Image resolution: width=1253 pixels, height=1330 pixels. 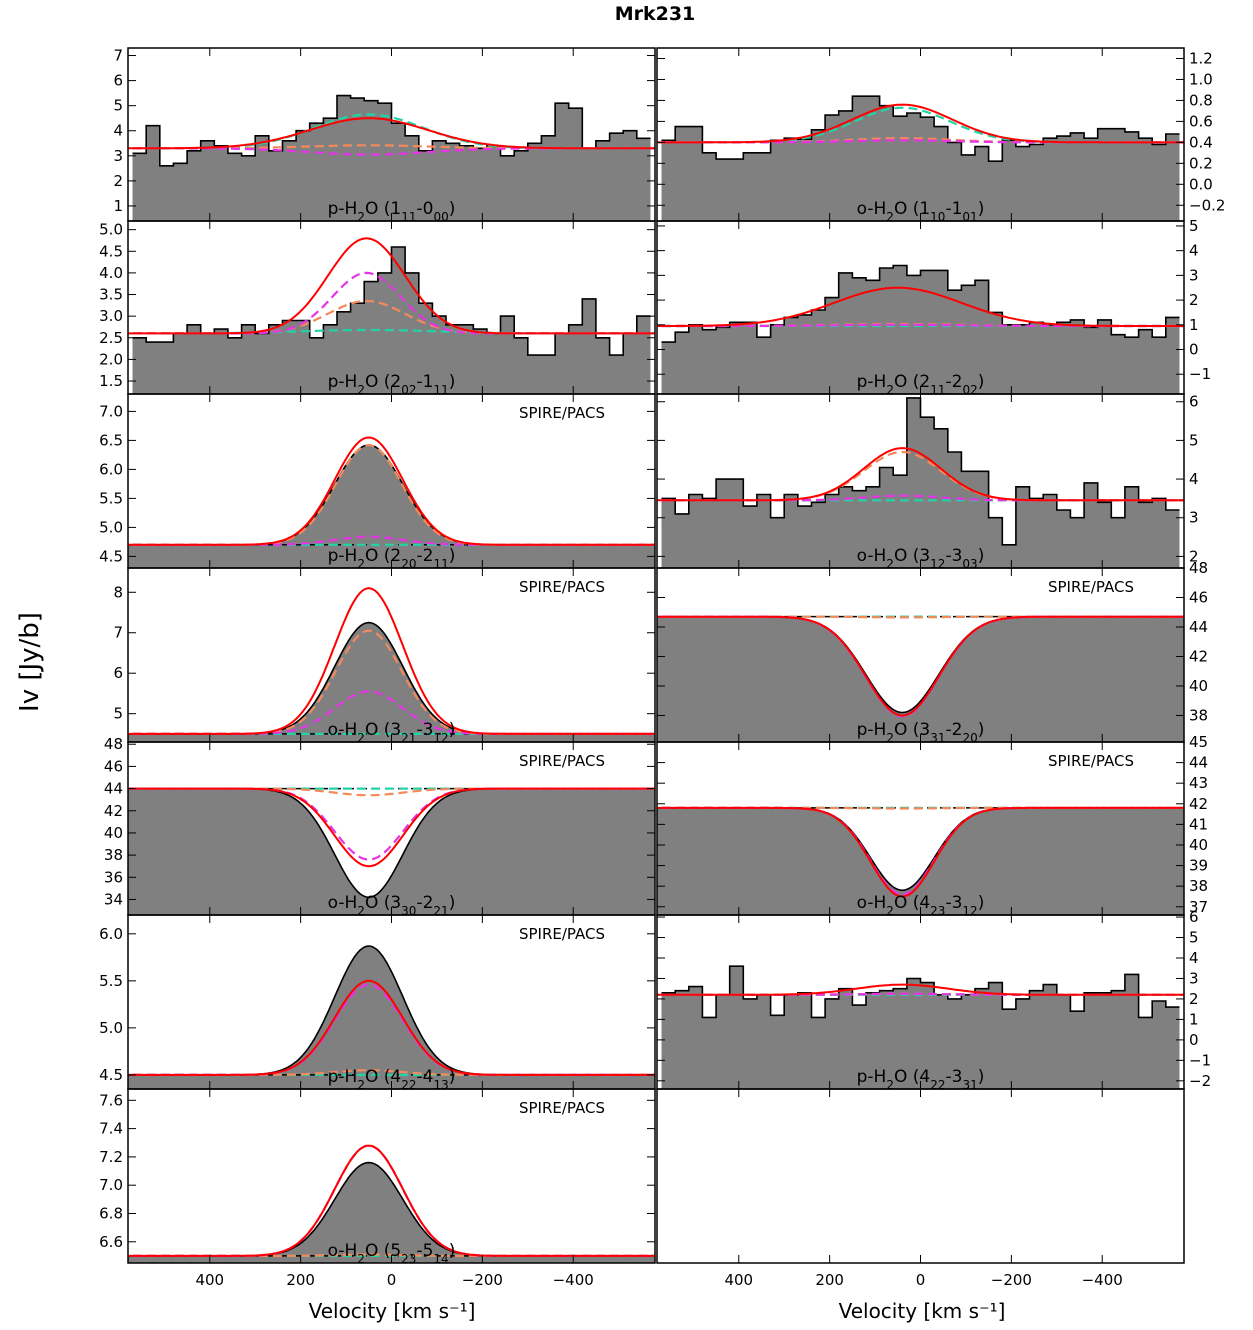 What do you see at coordinates (1194, 1040) in the screenshot?
I see `y-tick-label: 0` at bounding box center [1194, 1040].